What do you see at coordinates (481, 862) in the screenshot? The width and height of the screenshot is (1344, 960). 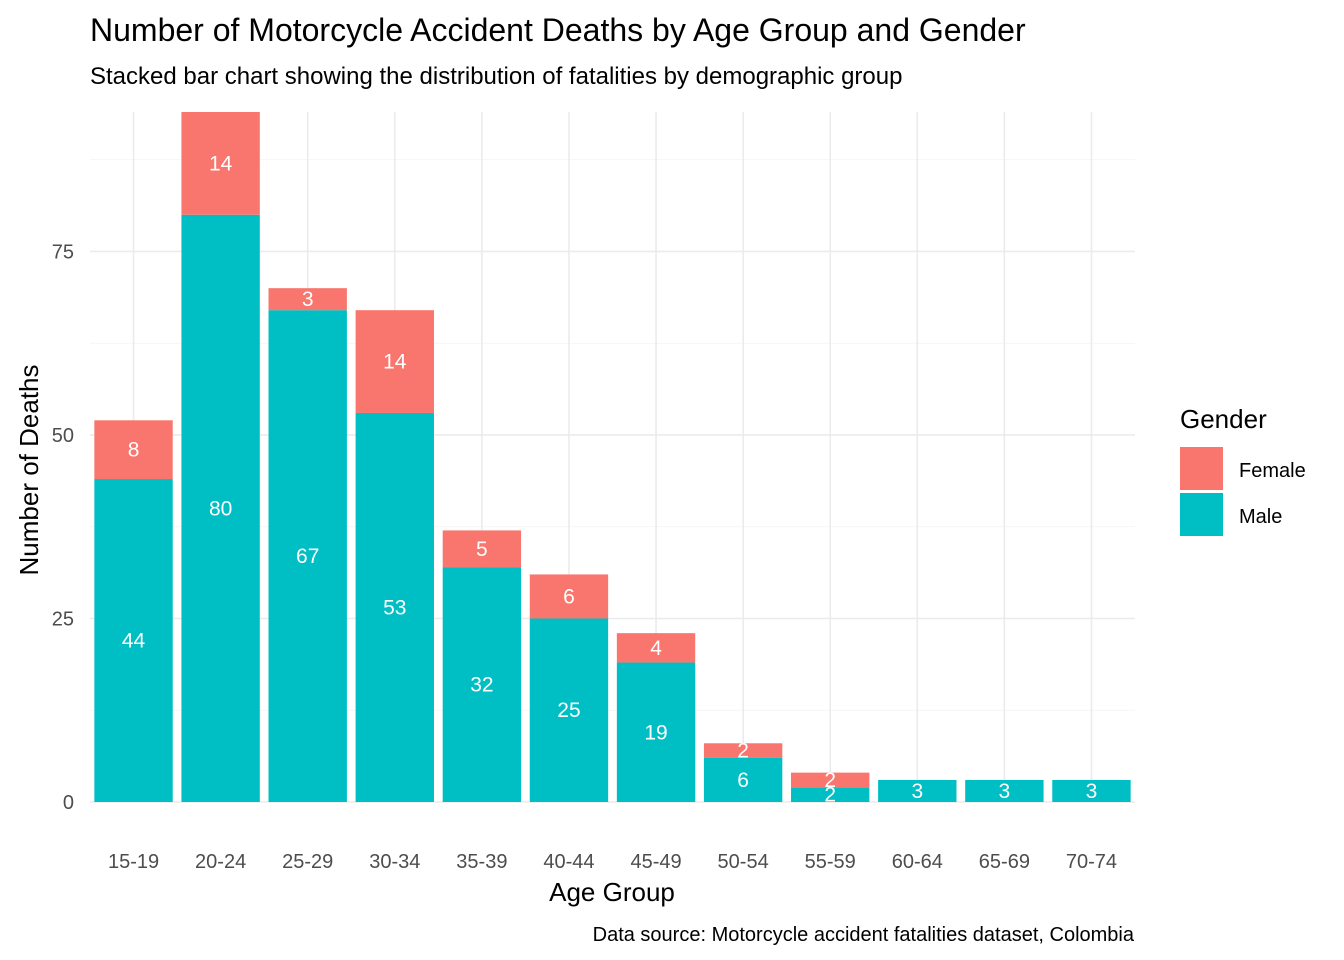 I see `x-tick-label: 35-39` at bounding box center [481, 862].